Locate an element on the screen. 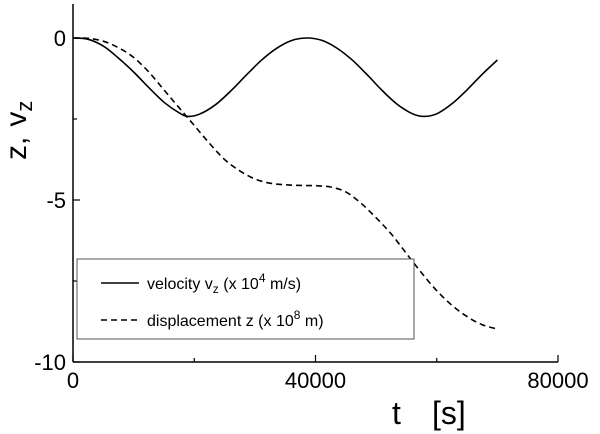  y-tick-label: -10 is located at coordinates (50, 362).